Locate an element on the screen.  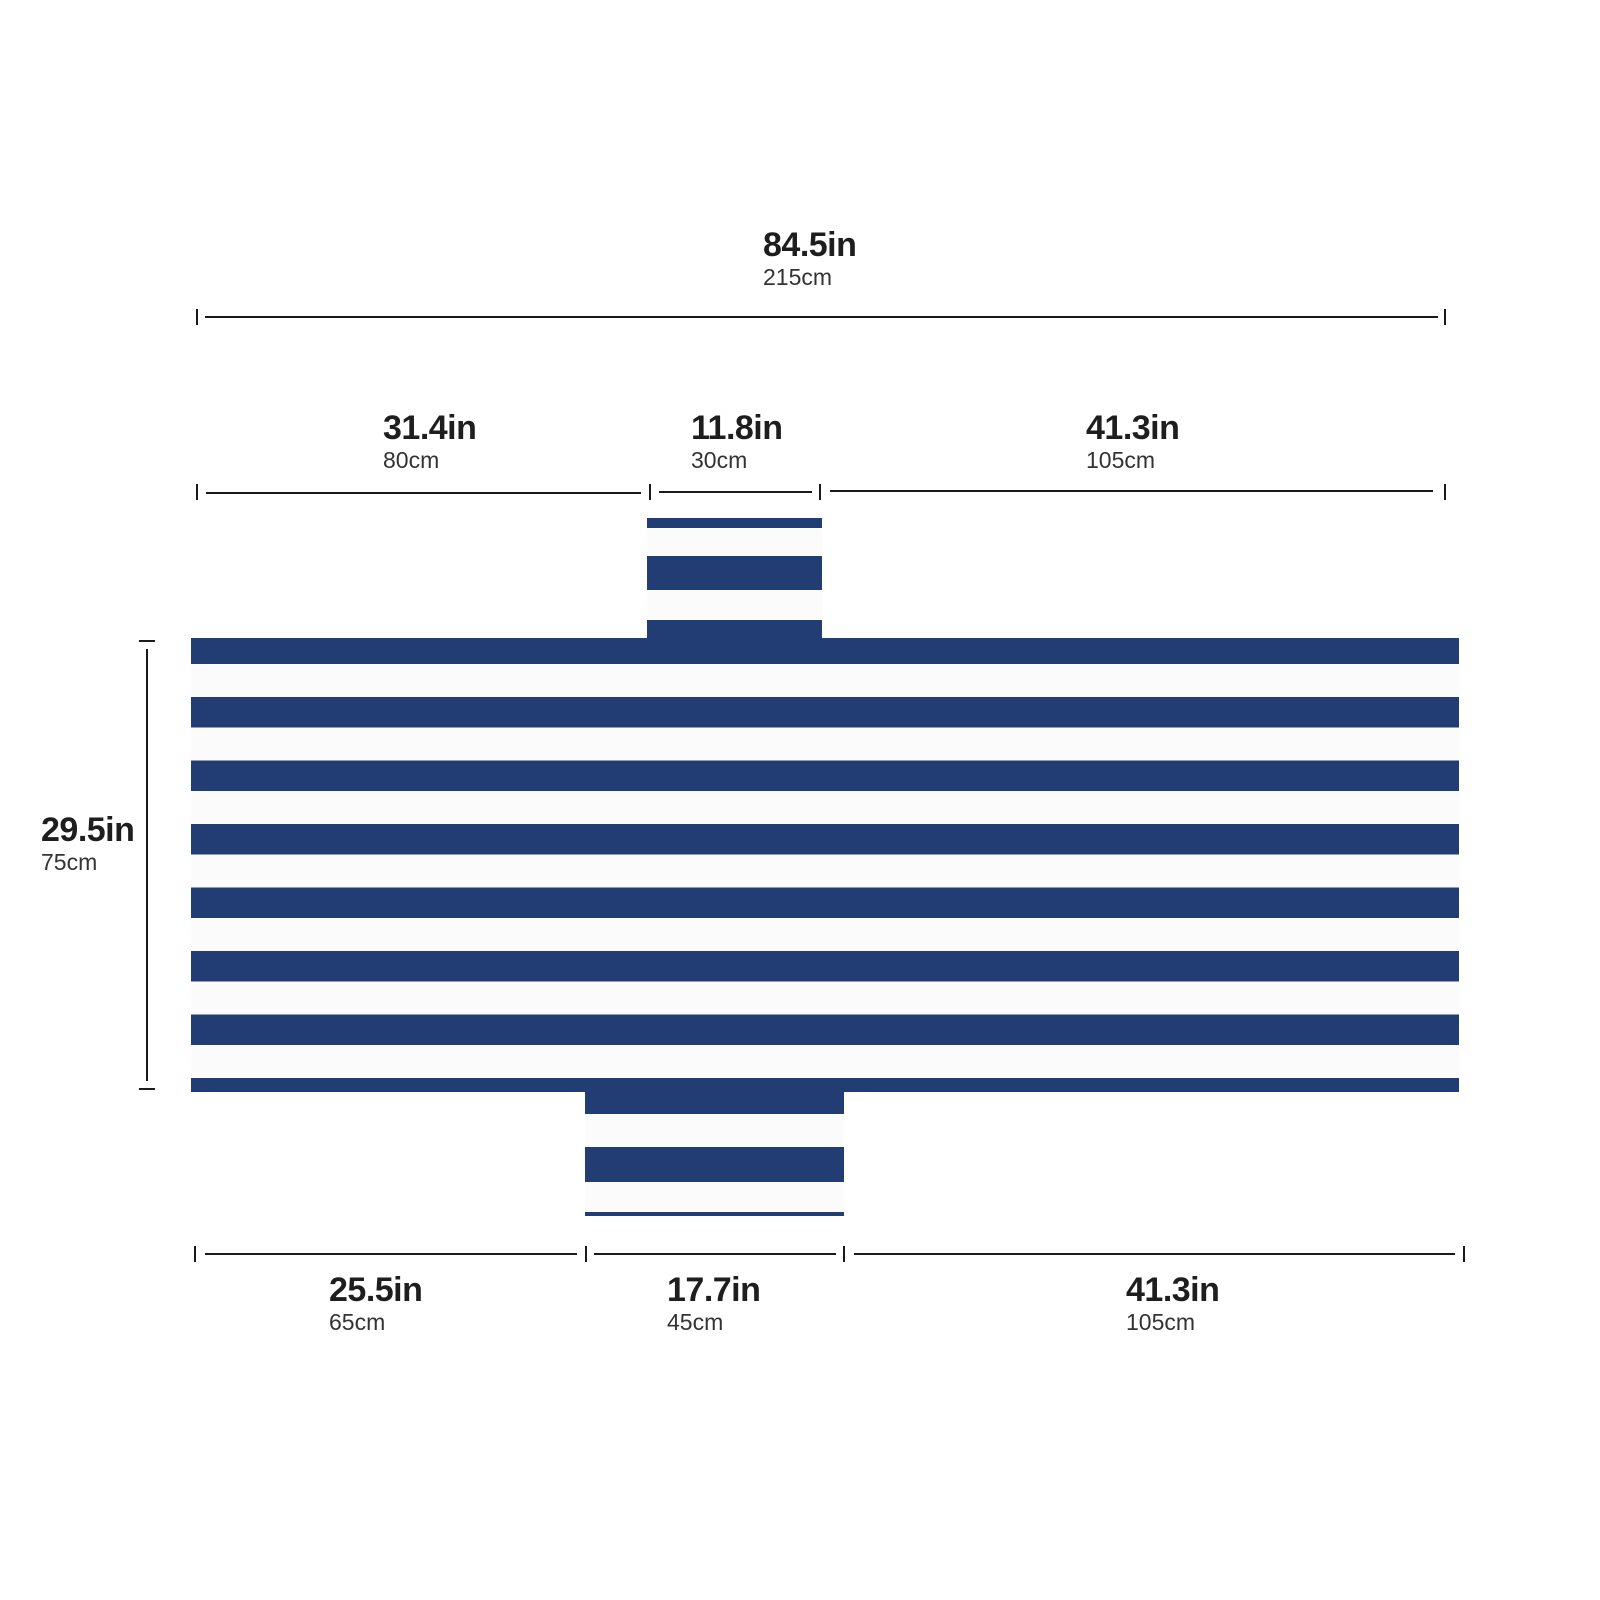
overall-length-line is located at coordinates (821, 317).